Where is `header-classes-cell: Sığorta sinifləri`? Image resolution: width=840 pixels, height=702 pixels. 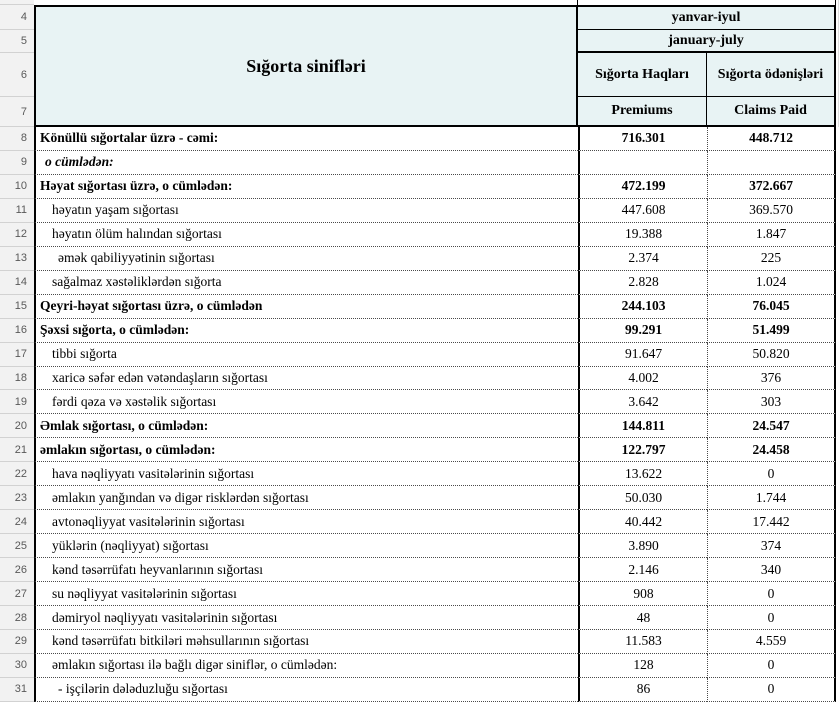
header-classes-cell: Sığorta sinifləri is located at coordinates (306, 66).